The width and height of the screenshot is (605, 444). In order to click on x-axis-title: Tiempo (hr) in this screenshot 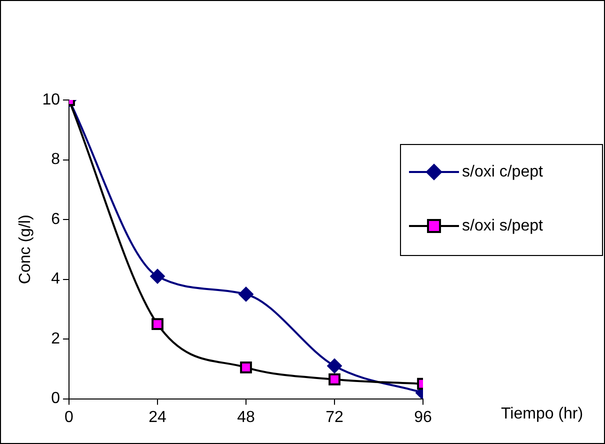, I will do `click(542, 413)`.